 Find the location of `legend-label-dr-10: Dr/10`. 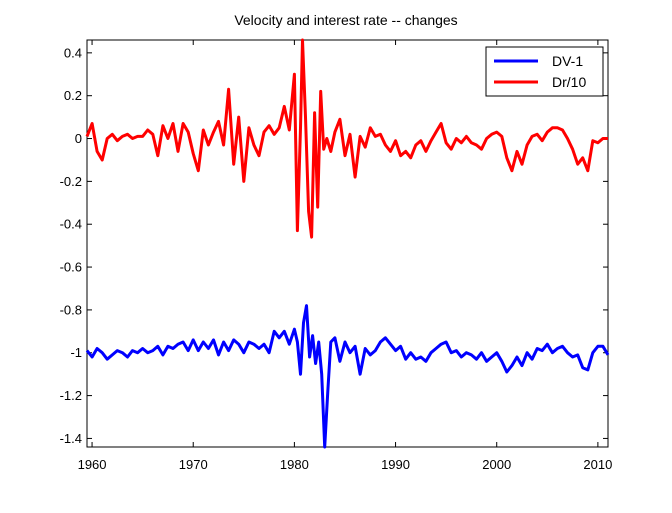

legend-label-dr-10: Dr/10 is located at coordinates (569, 82).